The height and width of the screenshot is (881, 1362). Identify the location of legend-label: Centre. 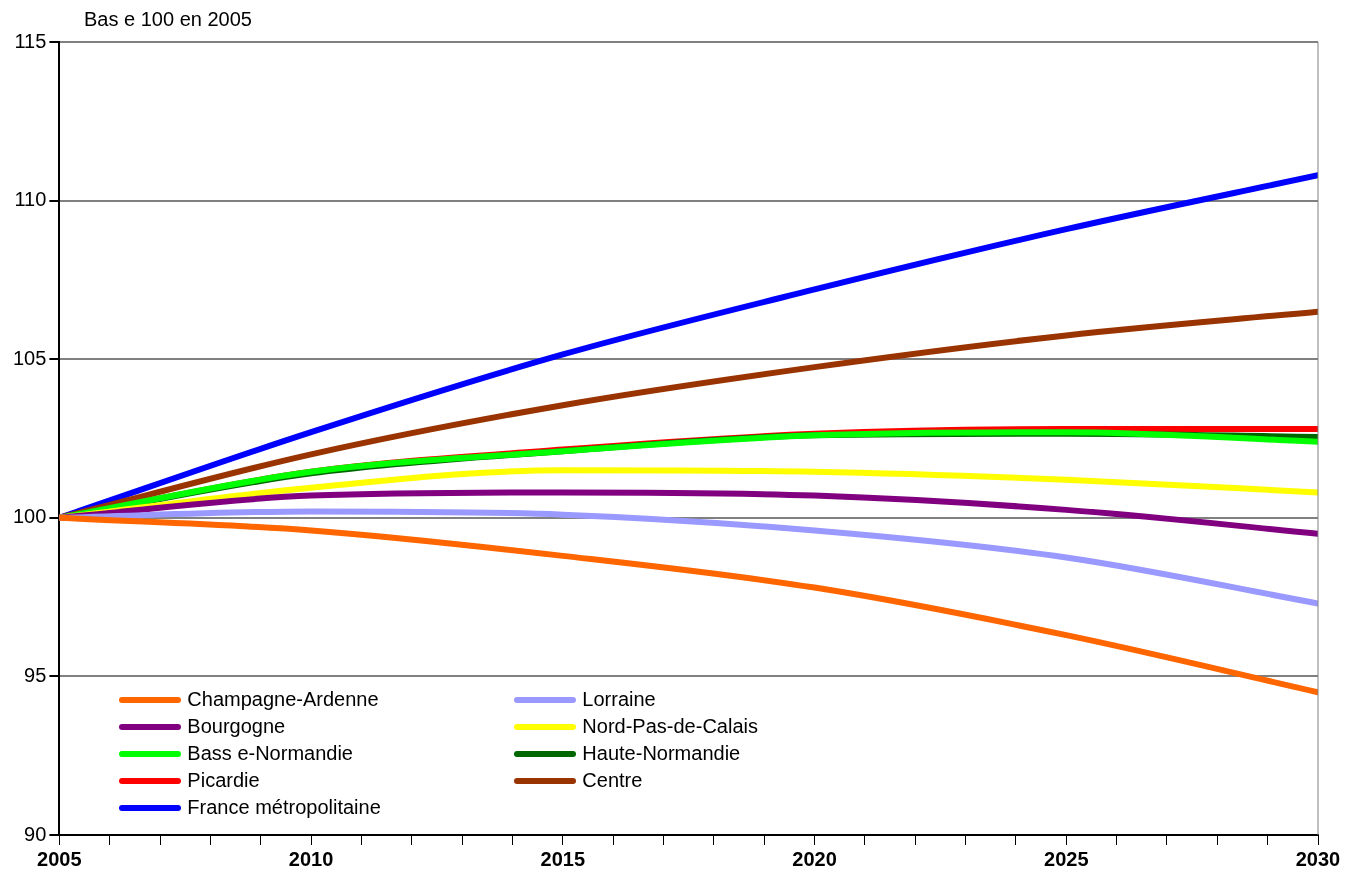
(612, 780).